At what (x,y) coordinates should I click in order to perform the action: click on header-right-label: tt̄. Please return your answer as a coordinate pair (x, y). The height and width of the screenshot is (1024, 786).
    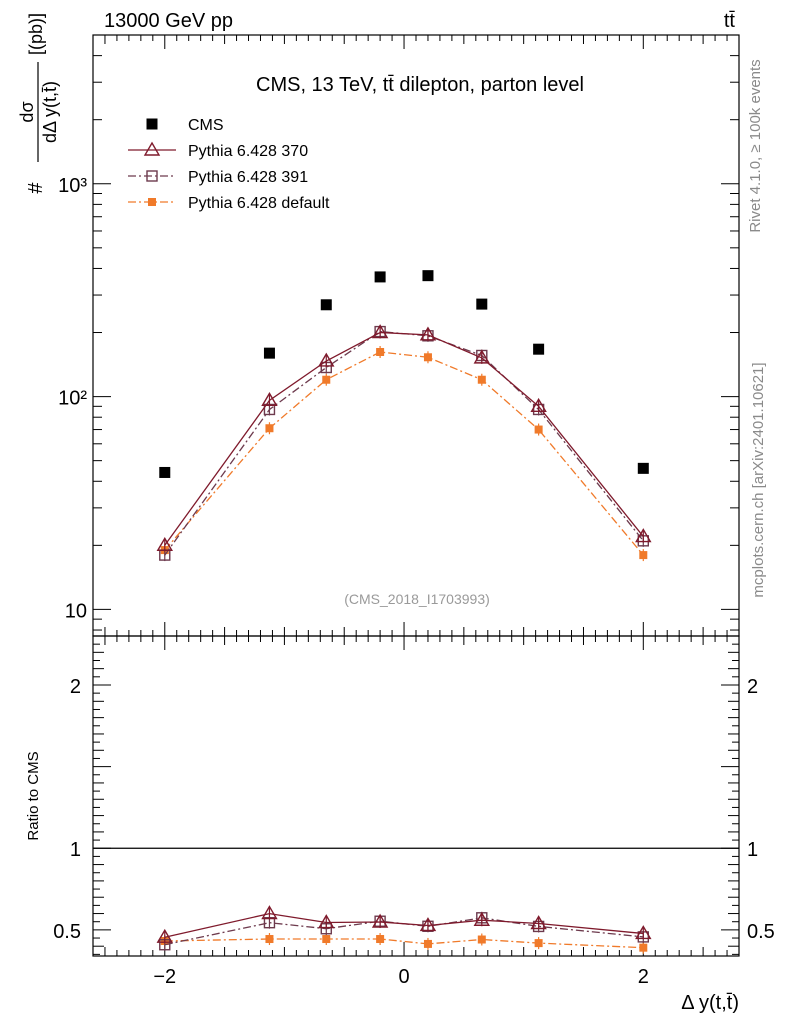
    Looking at the image, I should click on (730, 21).